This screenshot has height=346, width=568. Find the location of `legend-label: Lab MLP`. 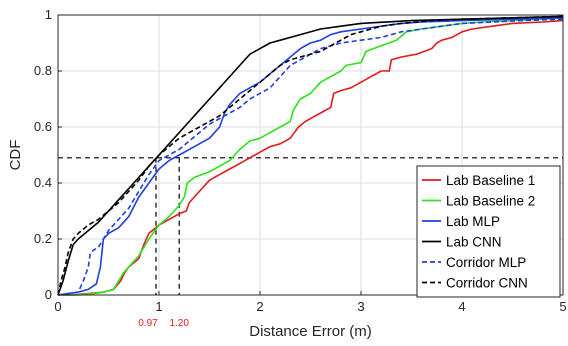

legend-label: Lab MLP is located at coordinates (473, 221).